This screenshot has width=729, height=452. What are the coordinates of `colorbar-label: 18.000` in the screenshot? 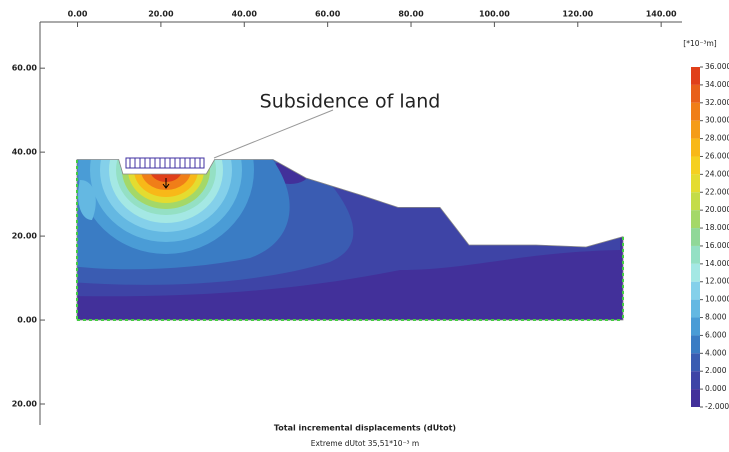 It's located at (717, 227).